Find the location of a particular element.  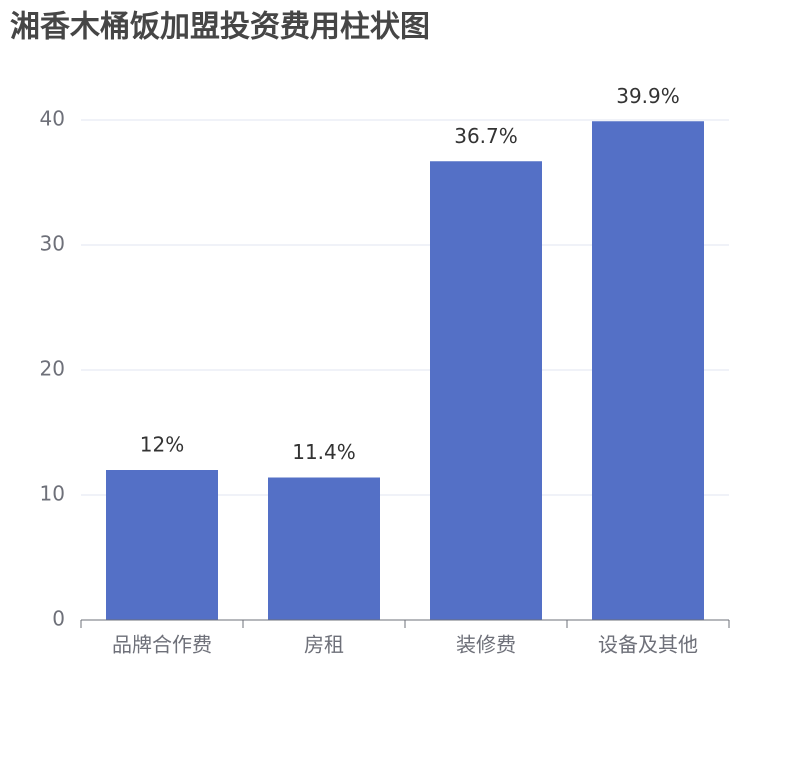

x-tick-label: 品牌合作费 is located at coordinates (162, 645).